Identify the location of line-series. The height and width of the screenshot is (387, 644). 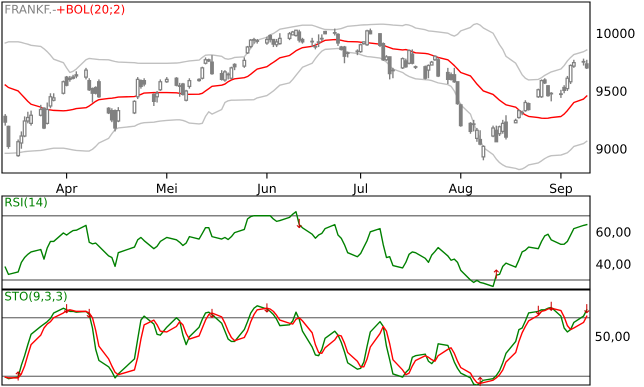
(296, 51).